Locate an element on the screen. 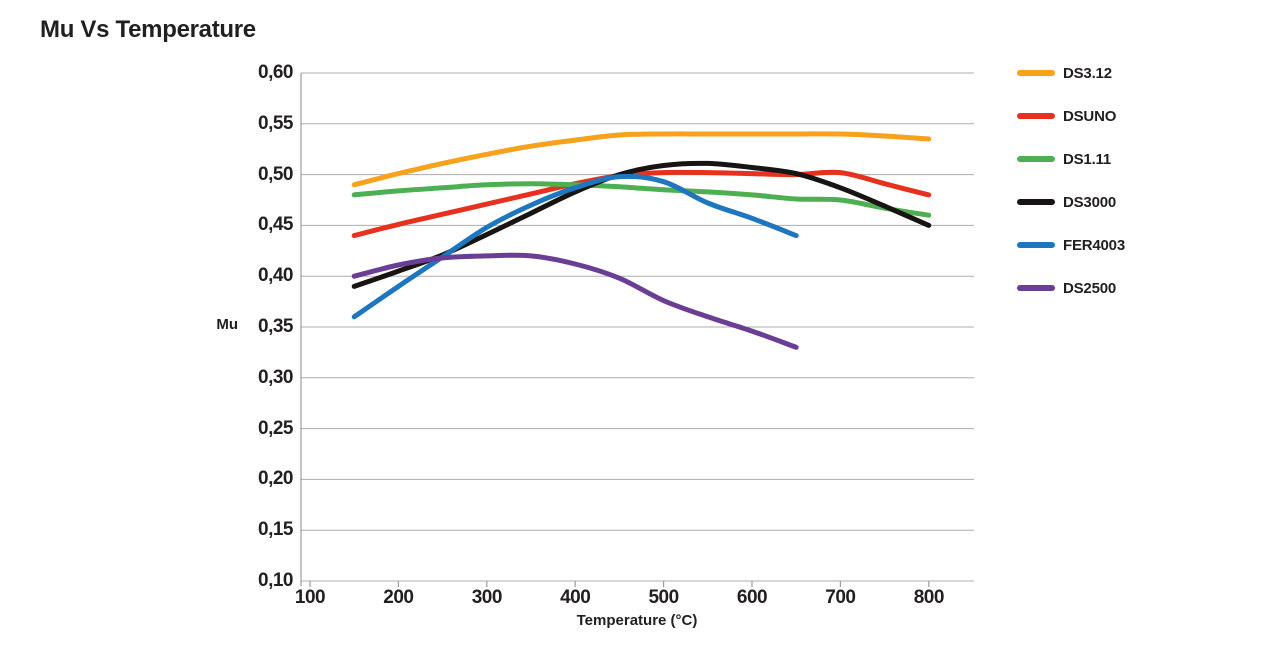 Image resolution: width=1280 pixels, height=663 pixels. y-tick-label: 0,25 is located at coordinates (275, 428).